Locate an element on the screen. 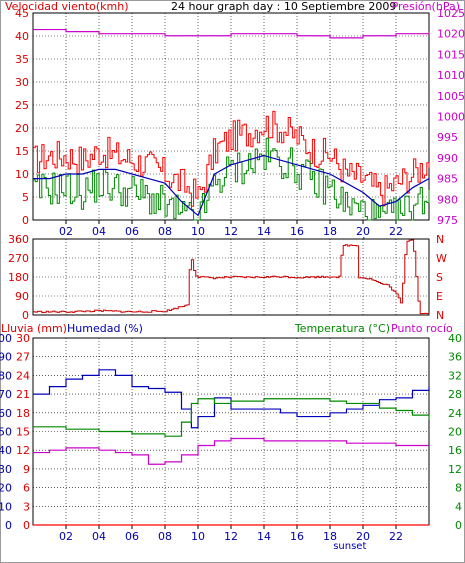  temperature-y-tick: 24 is located at coordinates (455, 413).